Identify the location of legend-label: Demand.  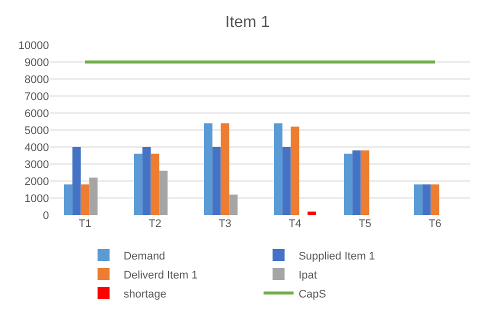
(145, 256).